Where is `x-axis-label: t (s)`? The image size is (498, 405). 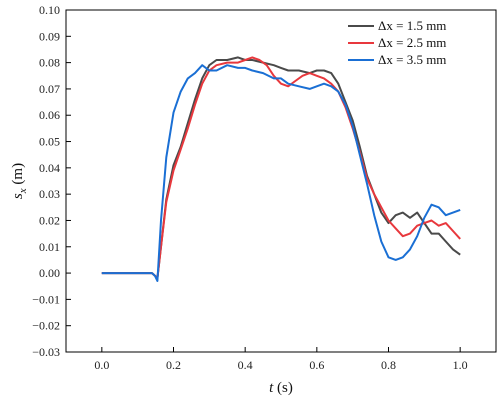 x-axis-label: t (s) is located at coordinates (281, 388).